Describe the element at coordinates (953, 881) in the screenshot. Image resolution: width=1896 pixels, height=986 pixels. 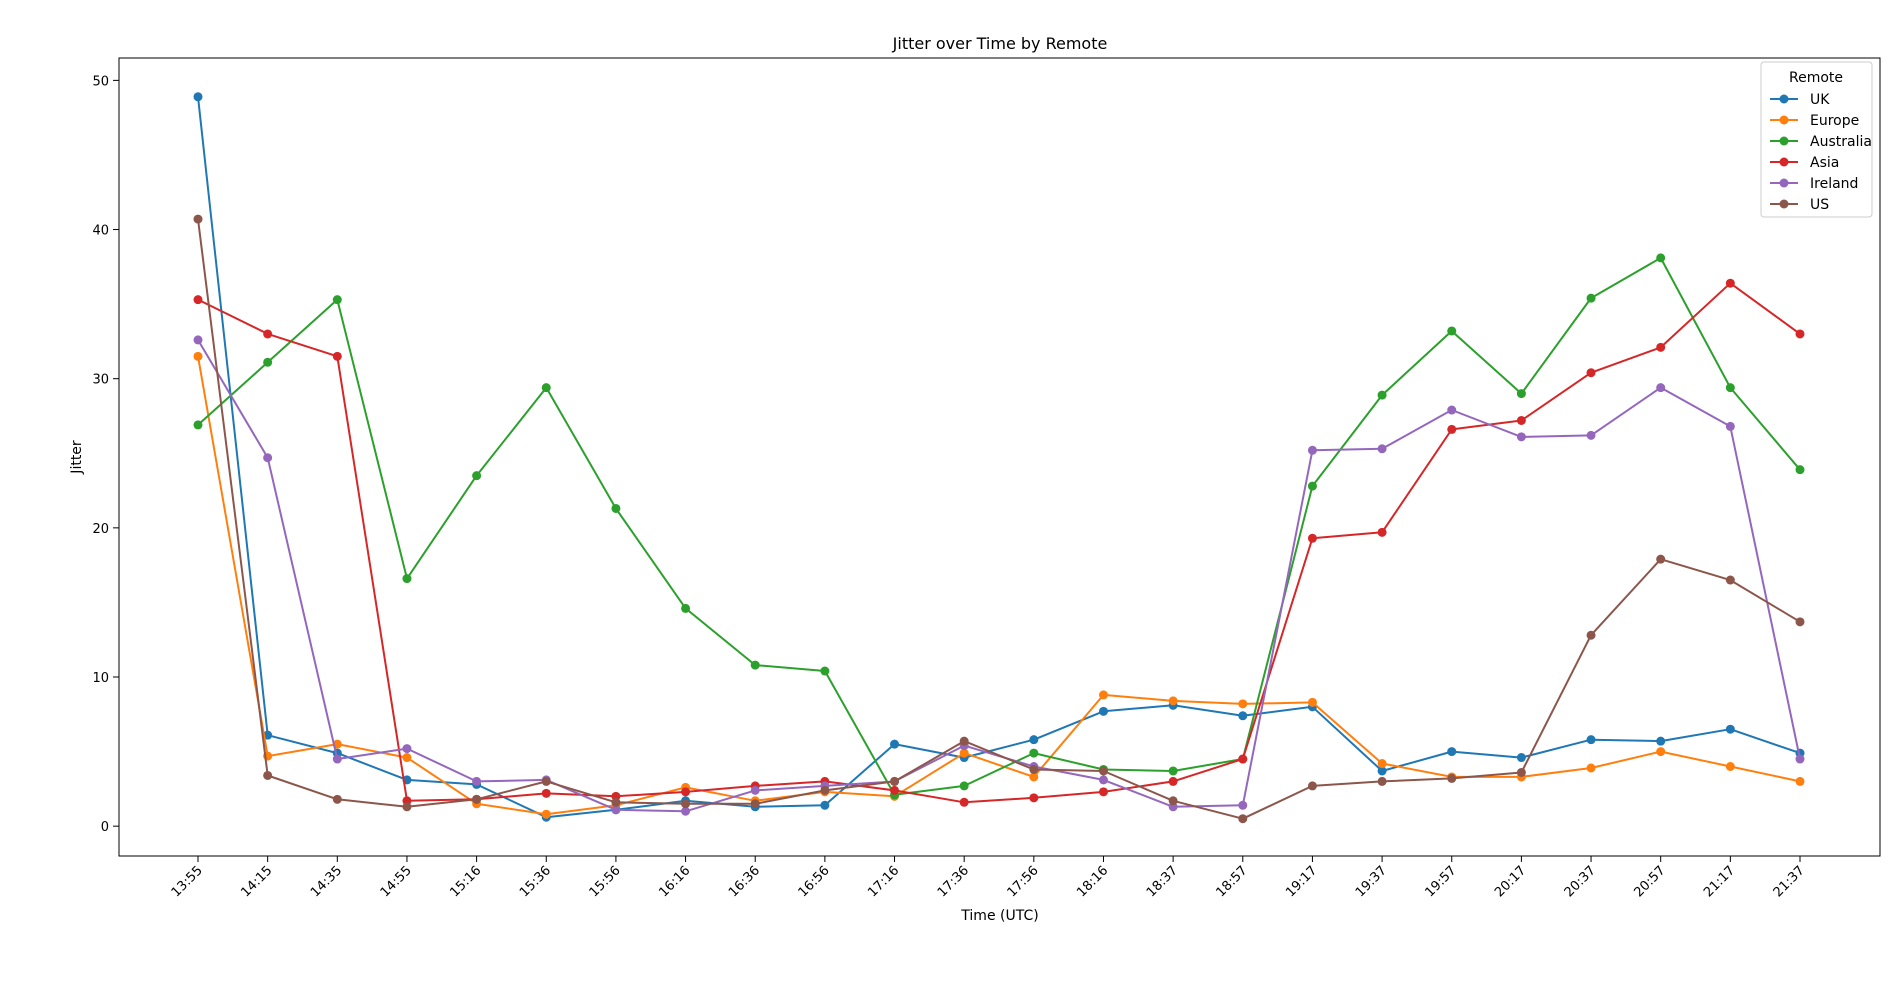
I see `x-tick-label: 17:36` at that location.